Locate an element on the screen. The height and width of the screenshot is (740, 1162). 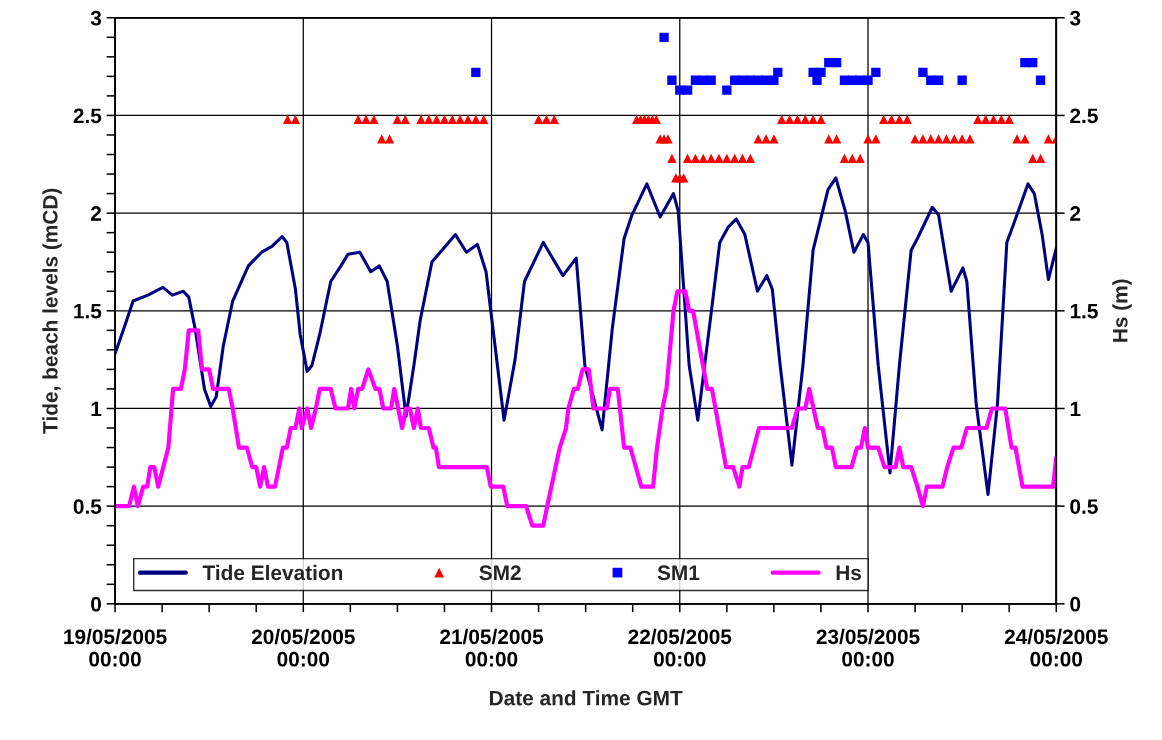
y2-tick-label: 1 is located at coordinates (1075, 409).